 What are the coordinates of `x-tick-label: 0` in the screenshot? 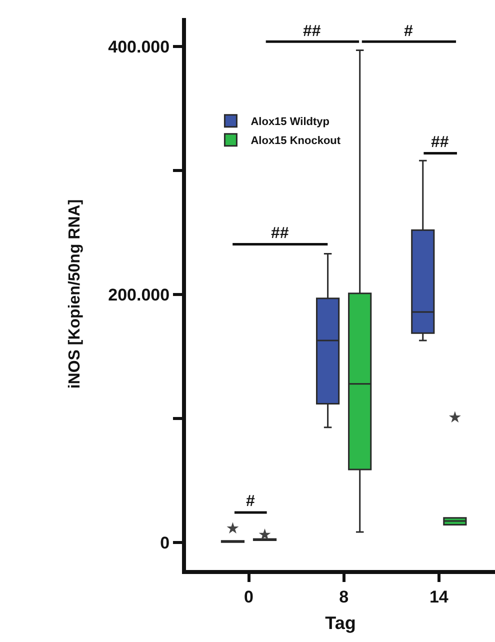 It's located at (249, 596).